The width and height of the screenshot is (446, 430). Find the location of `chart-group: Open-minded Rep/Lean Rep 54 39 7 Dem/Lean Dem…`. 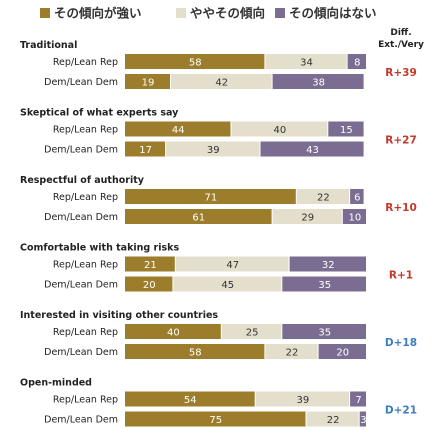

chart-group: Open-minded Rep/Lean Rep 54 39 7 Dem/Lean Dem… is located at coordinates (218, 402).